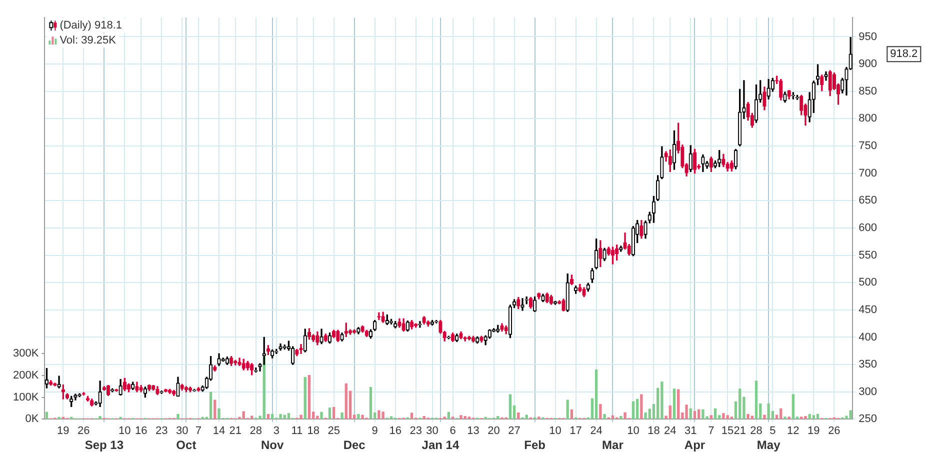 The height and width of the screenshot is (465, 930). Describe the element at coordinates (32, 419) in the screenshot. I see `y2-tick-label: 0K` at that location.